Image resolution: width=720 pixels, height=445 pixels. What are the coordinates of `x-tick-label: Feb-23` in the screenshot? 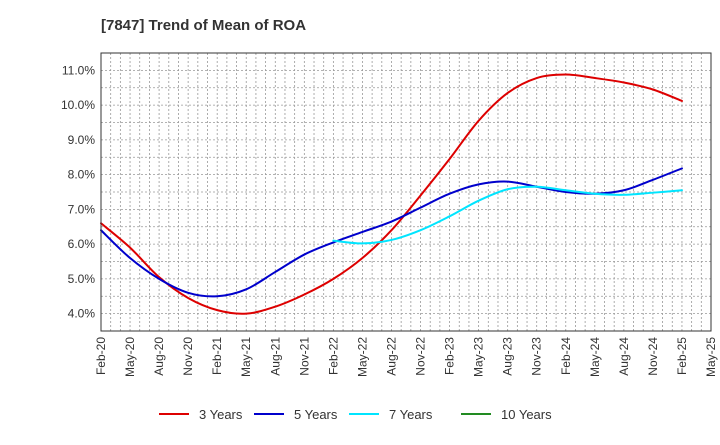 It's located at (450, 356).